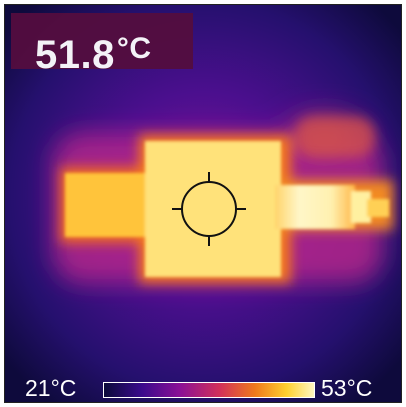 Image resolution: width=406 pixels, height=407 pixels. What do you see at coordinates (209, 209) in the screenshot?
I see `crosshair-icon` at bounding box center [209, 209].